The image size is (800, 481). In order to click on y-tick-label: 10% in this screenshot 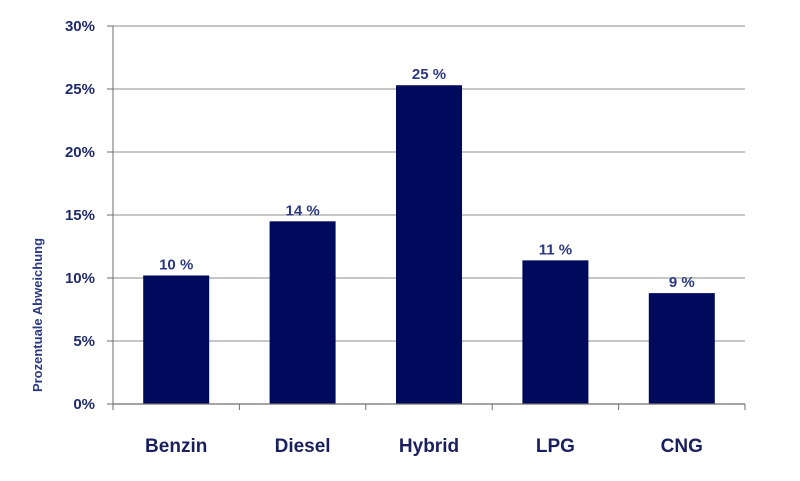, I will do `click(80, 278)`.